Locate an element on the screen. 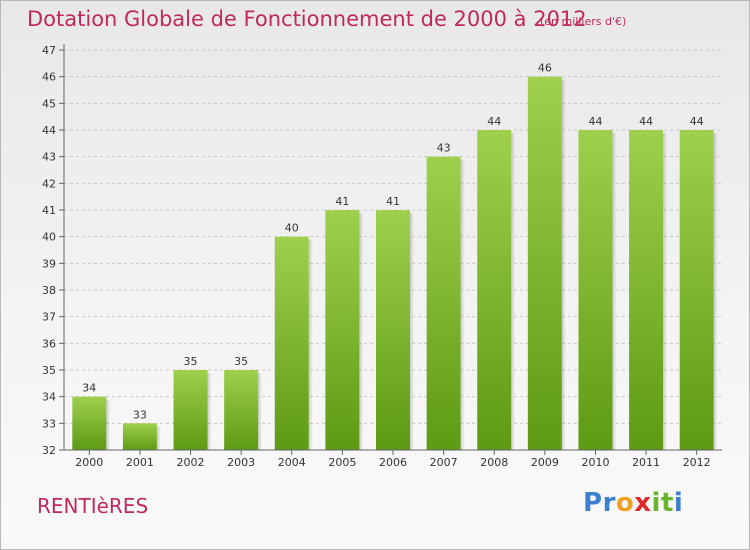  y-tick-label: 32 is located at coordinates (49, 450).